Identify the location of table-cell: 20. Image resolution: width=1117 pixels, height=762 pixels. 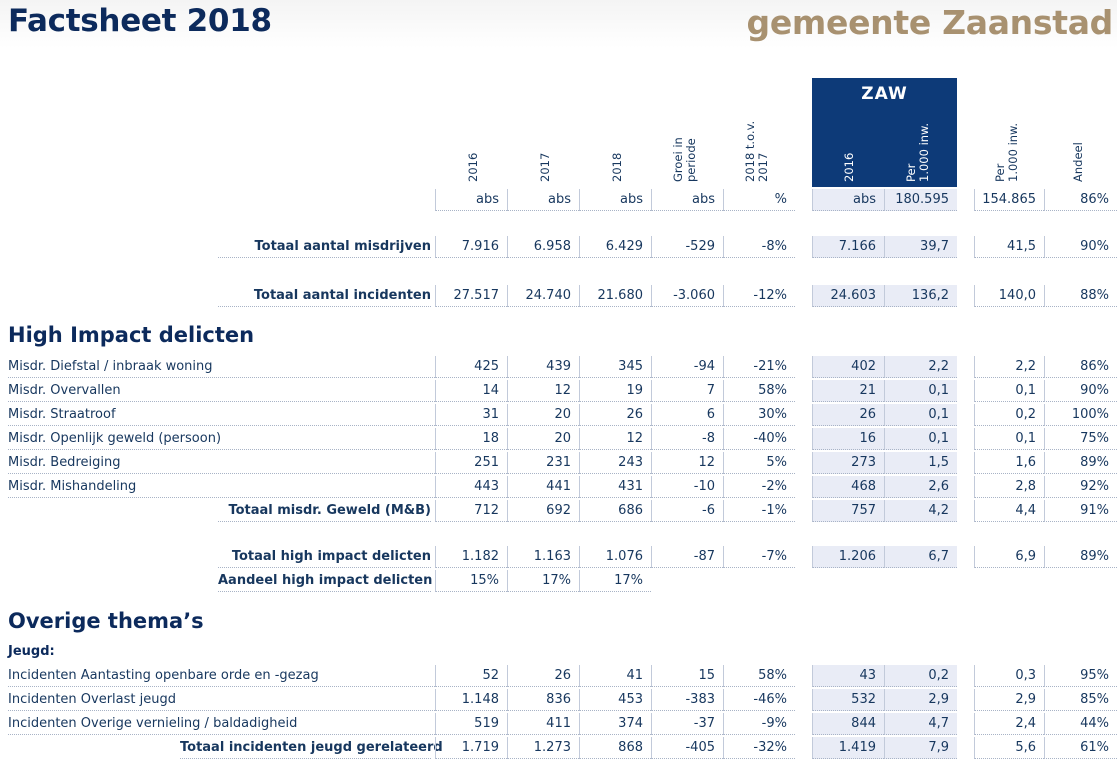
(543, 439).